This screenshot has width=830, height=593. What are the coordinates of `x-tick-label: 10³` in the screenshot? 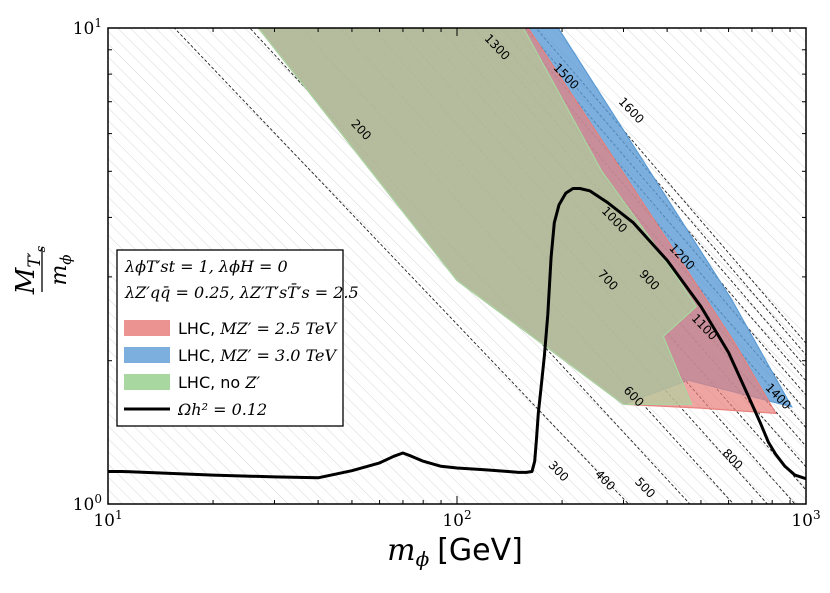 It's located at (805, 519).